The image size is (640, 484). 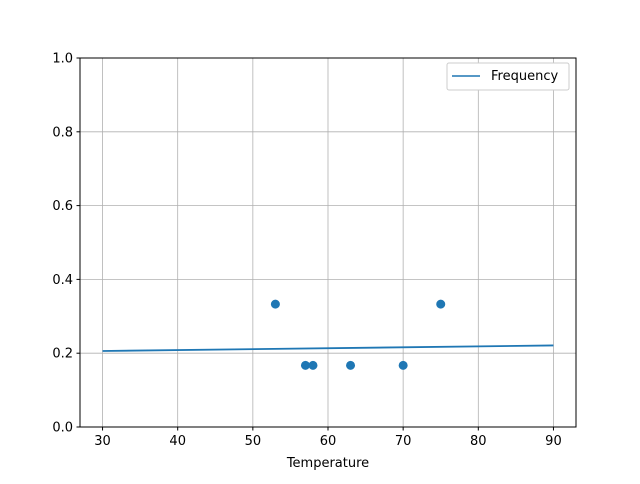 I want to click on x-tick-label: 90, so click(x=553, y=441).